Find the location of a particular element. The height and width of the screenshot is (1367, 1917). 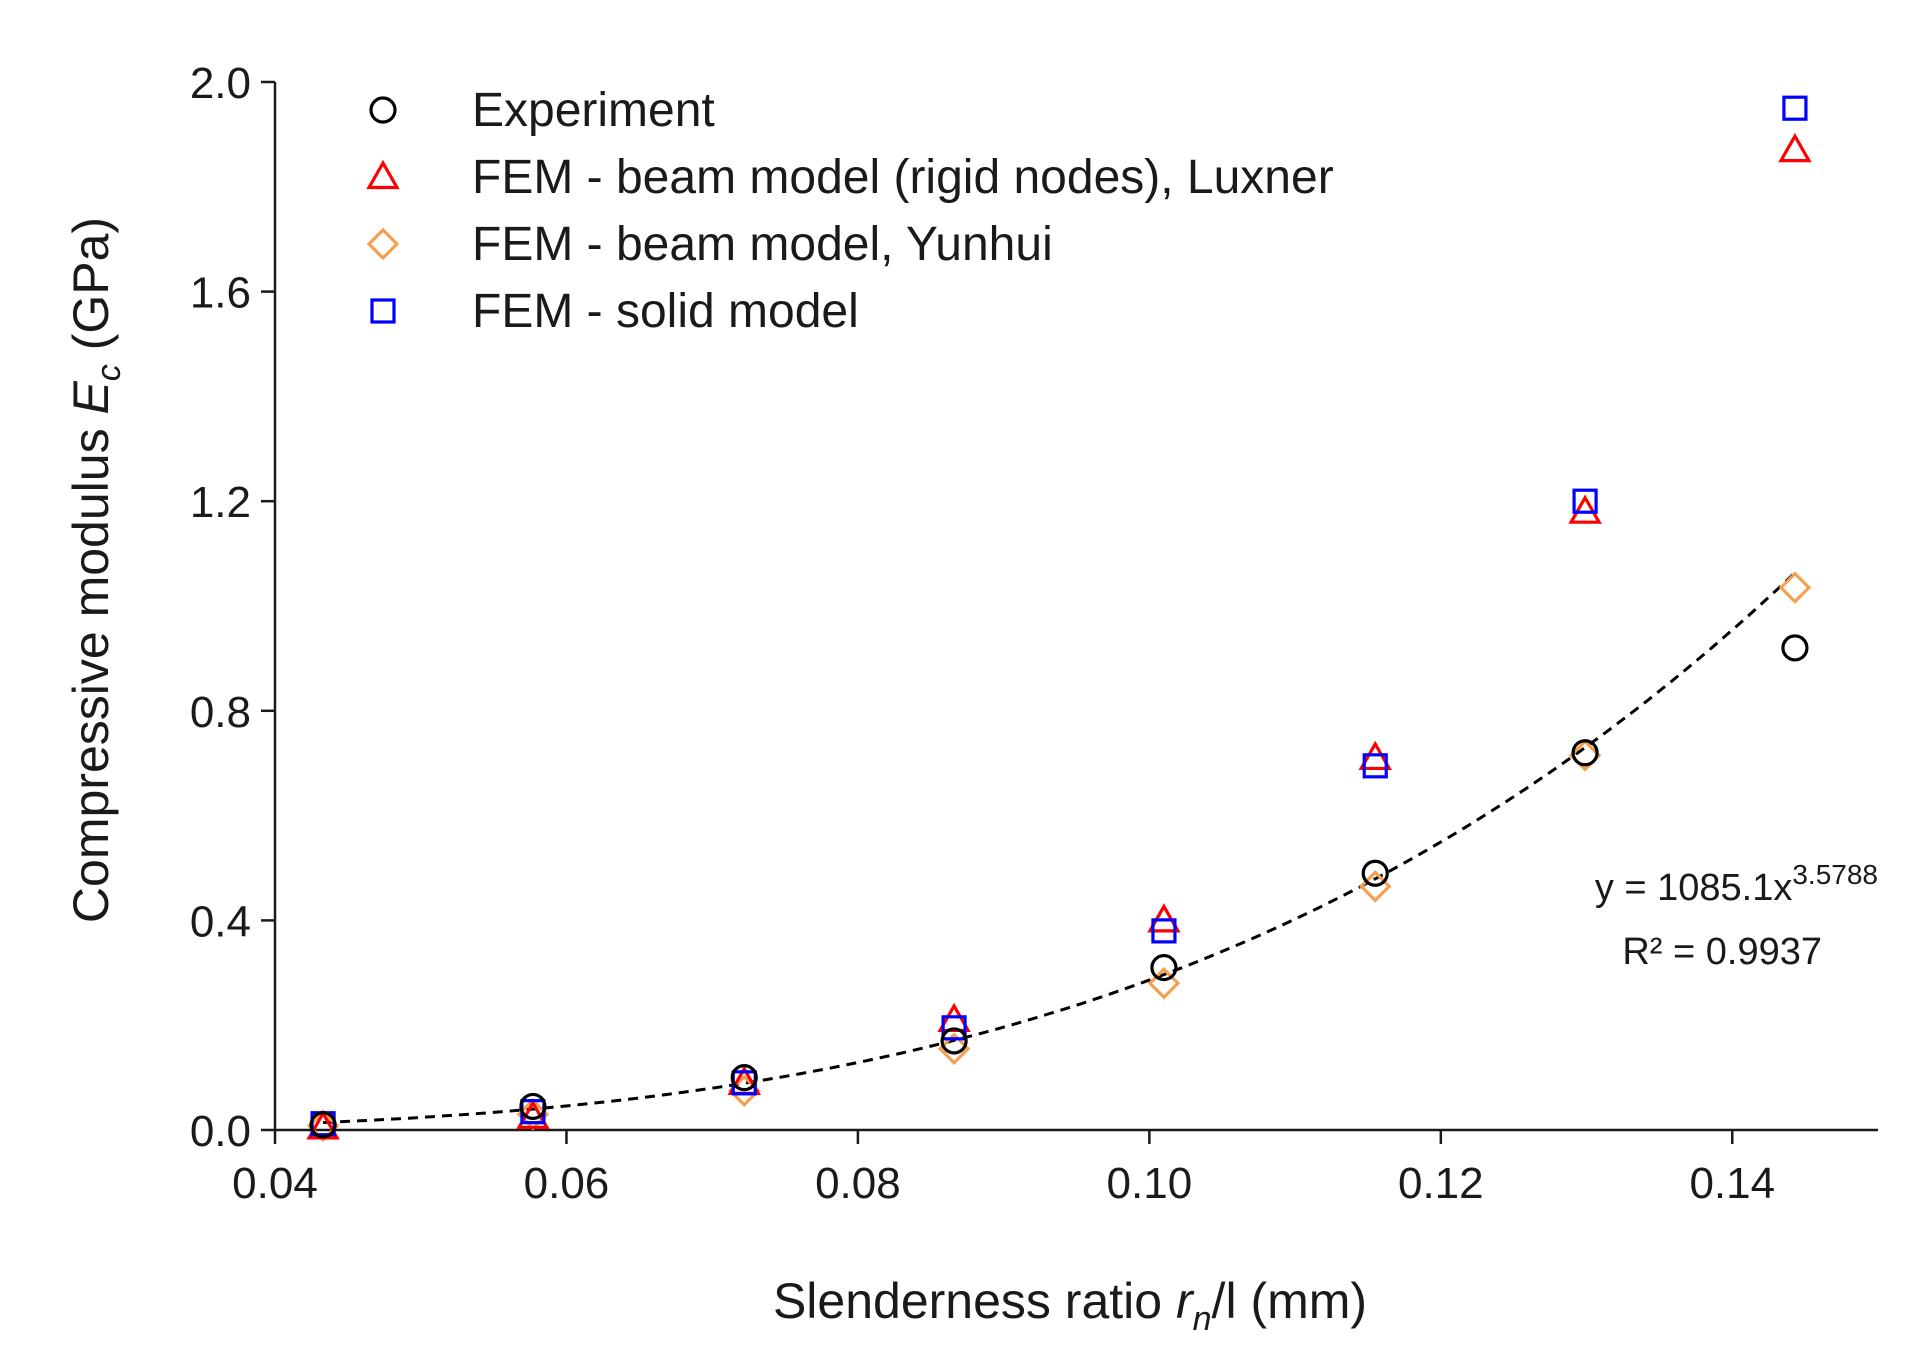

legend-item: Experiment is located at coordinates (542, 110).